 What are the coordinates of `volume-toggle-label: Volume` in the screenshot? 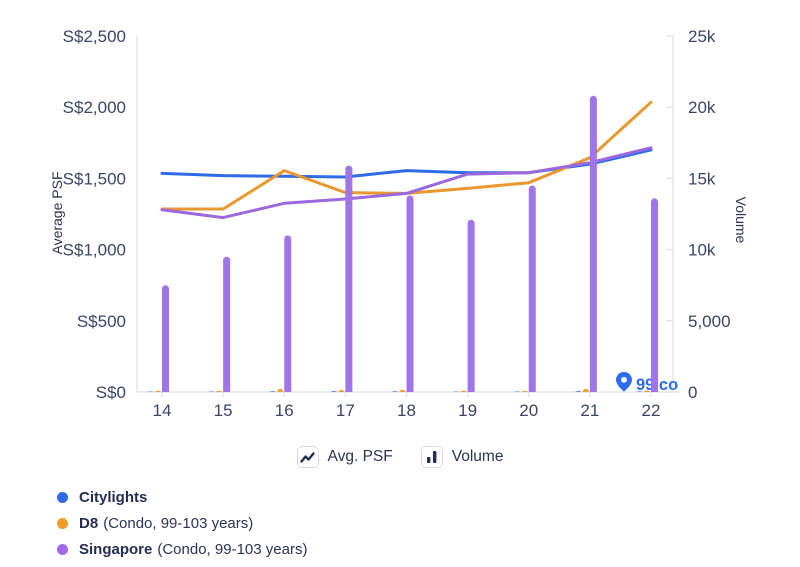 It's located at (477, 456).